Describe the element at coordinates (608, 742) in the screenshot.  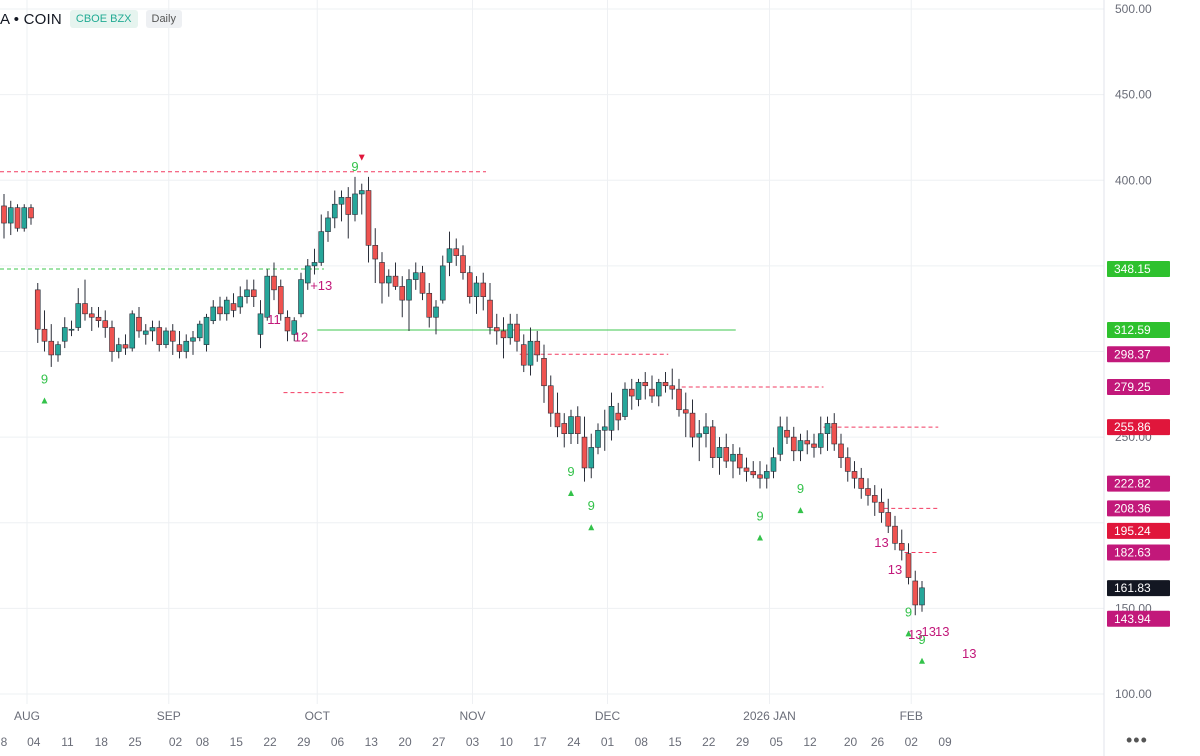
I see `day-label: 01` at that location.